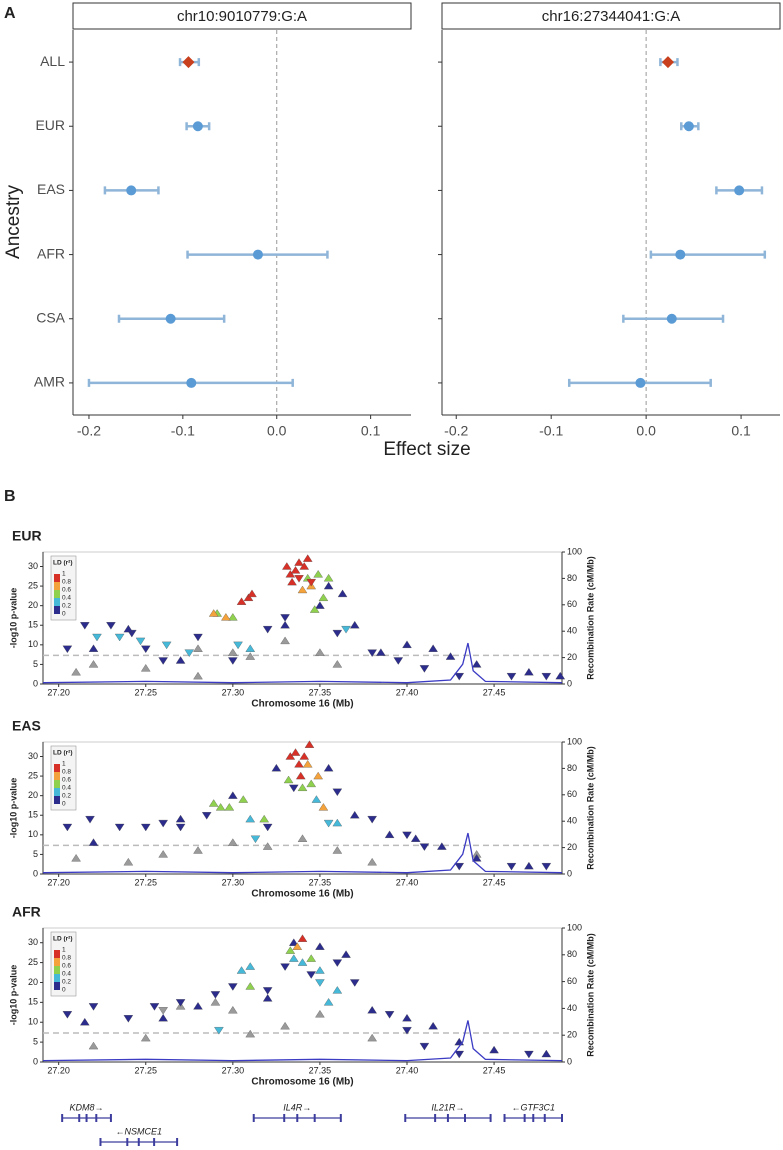  What do you see at coordinates (572, 1035) in the screenshot?
I see `y2-tick-label: 20` at bounding box center [572, 1035].